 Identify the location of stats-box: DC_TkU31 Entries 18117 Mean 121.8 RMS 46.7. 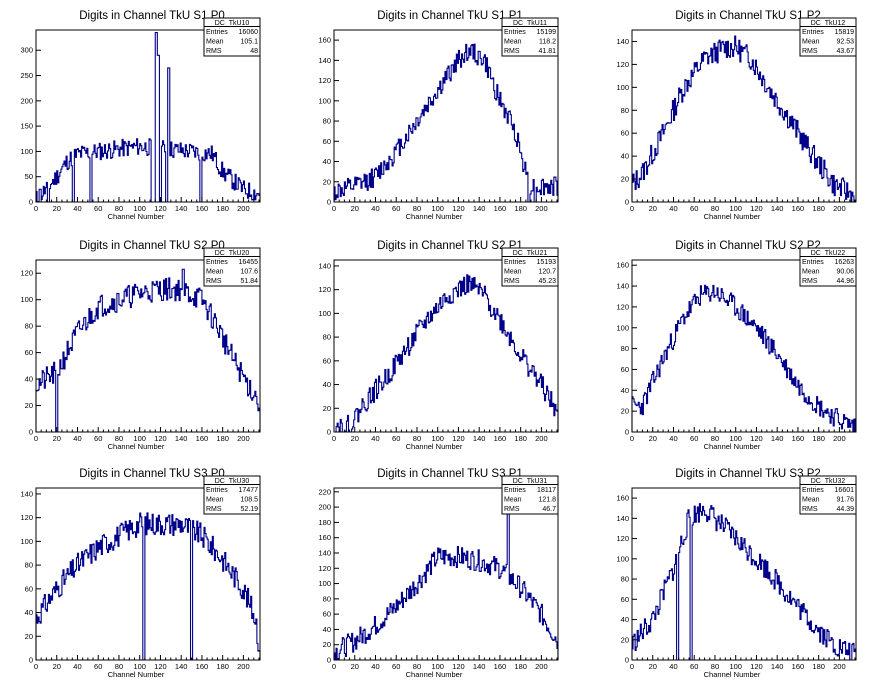
(530, 495).